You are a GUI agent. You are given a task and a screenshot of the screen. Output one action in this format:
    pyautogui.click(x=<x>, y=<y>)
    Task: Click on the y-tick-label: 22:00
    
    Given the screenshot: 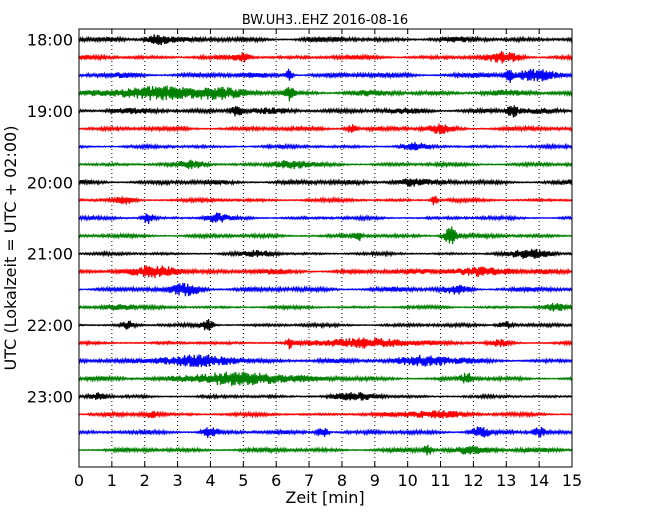 What is the action you would take?
    pyautogui.click(x=50, y=325)
    